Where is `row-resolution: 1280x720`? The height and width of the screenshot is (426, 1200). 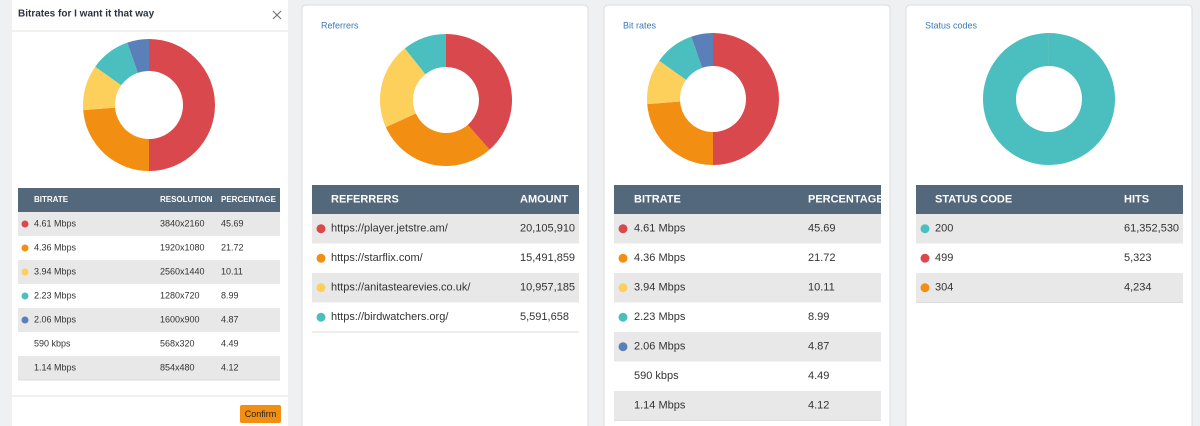
row-resolution: 1280x720 is located at coordinates (180, 295).